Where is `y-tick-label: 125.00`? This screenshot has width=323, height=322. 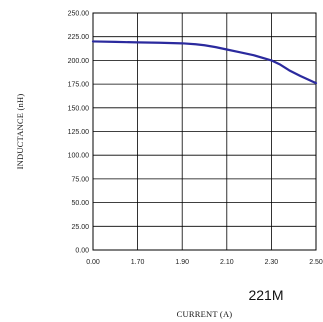
y-tick-label: 125.00 is located at coordinates (79, 132).